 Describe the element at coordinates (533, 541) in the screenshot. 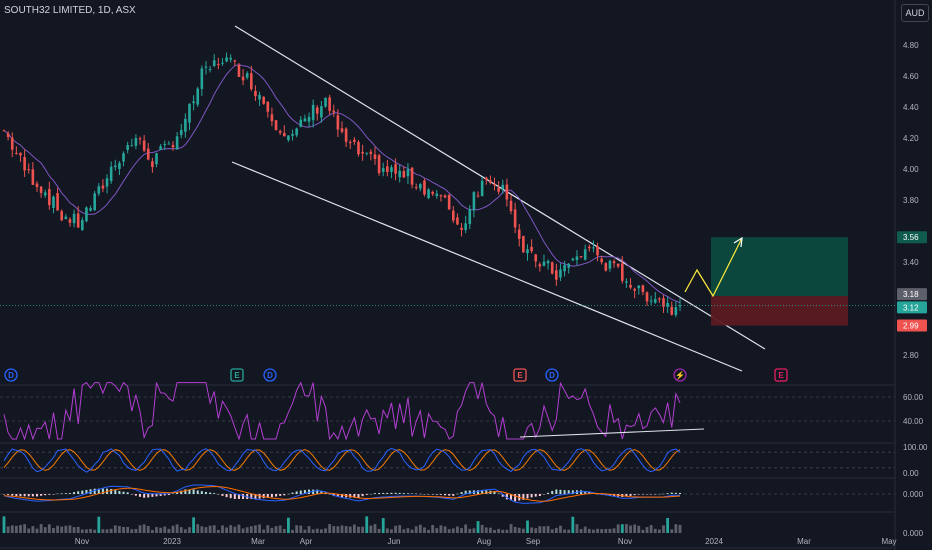

I see `time-axis-tick: Sep` at that location.